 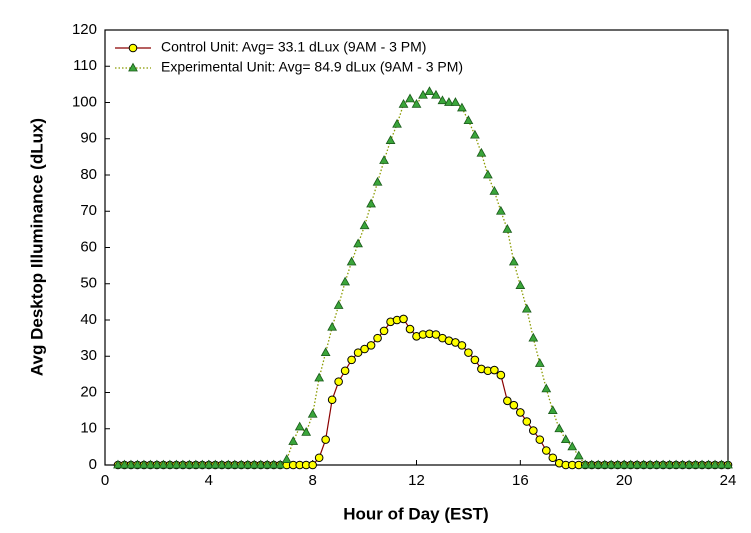 What do you see at coordinates (88, 174) in the screenshot?
I see `y-tick-label: 80` at bounding box center [88, 174].